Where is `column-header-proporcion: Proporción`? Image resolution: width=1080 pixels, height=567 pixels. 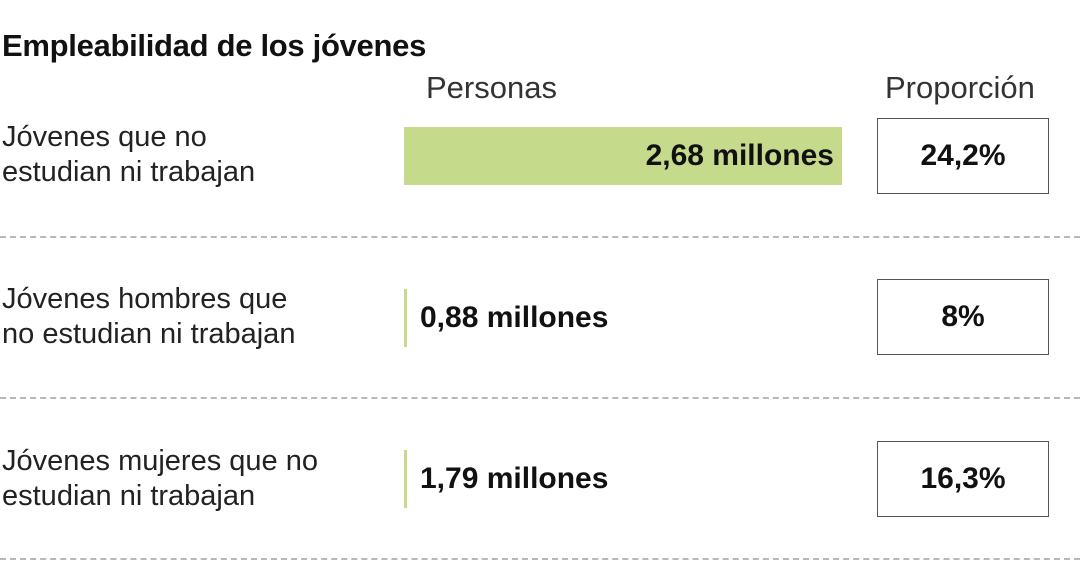 column-header-proporcion: Proporción is located at coordinates (960, 87).